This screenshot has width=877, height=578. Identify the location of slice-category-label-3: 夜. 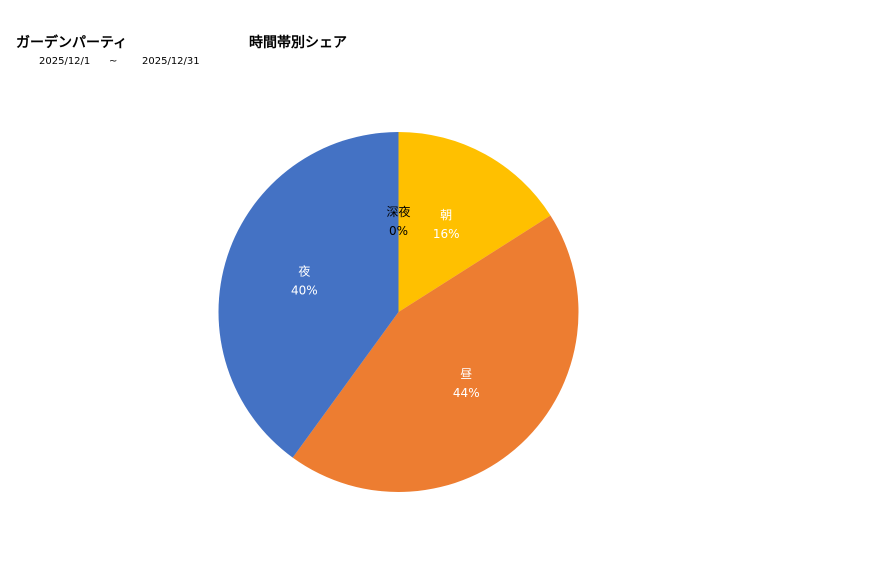
(304, 270).